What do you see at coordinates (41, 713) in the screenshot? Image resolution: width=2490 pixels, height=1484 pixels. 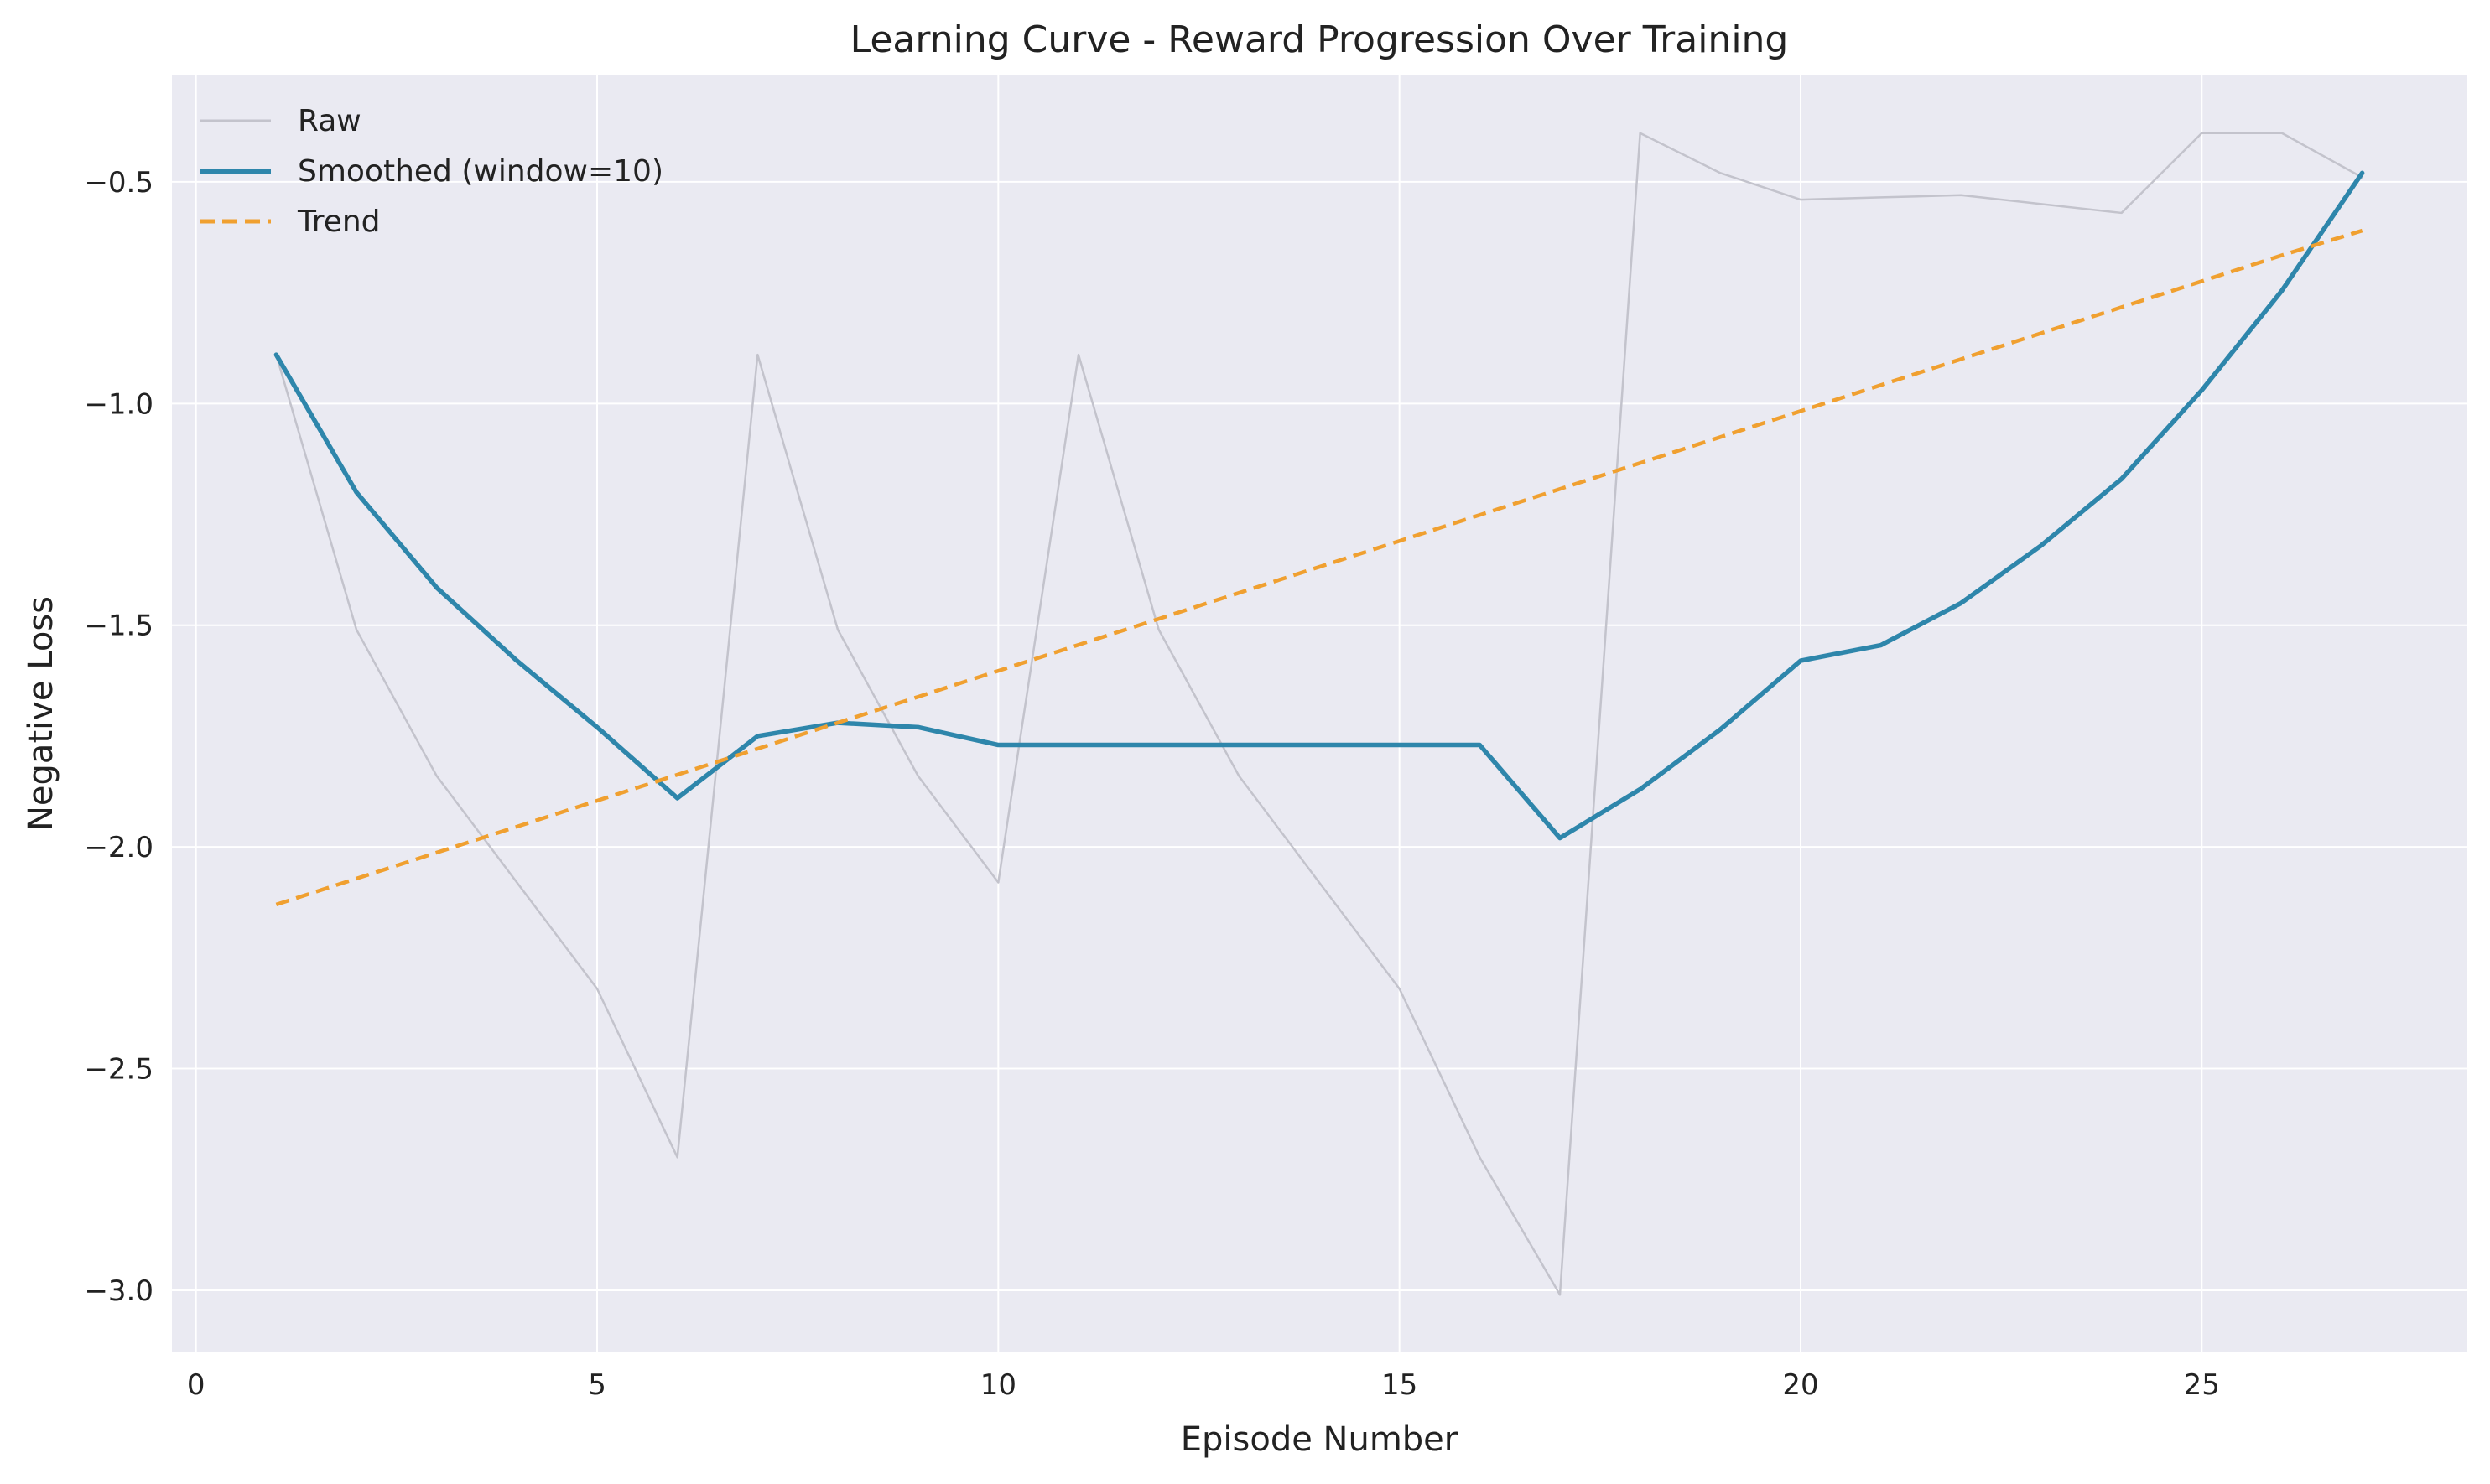 I see `y-axis-label: Negative Loss` at bounding box center [41, 713].